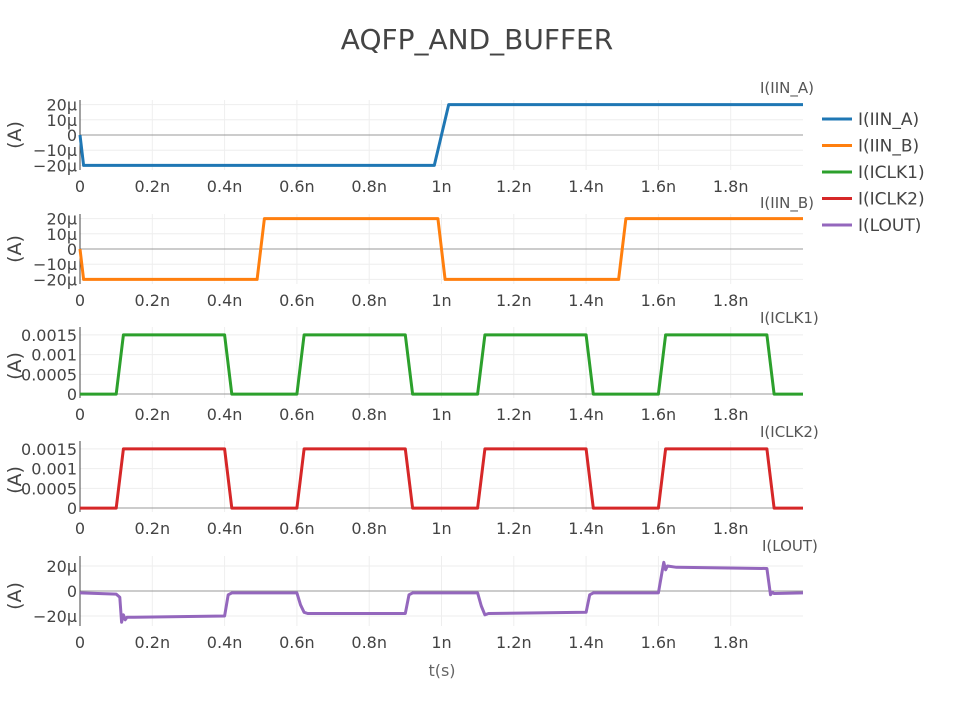 The image size is (954, 712). What do you see at coordinates (789, 318) in the screenshot?
I see `subplot-title: I(ICLK1)` at bounding box center [789, 318].